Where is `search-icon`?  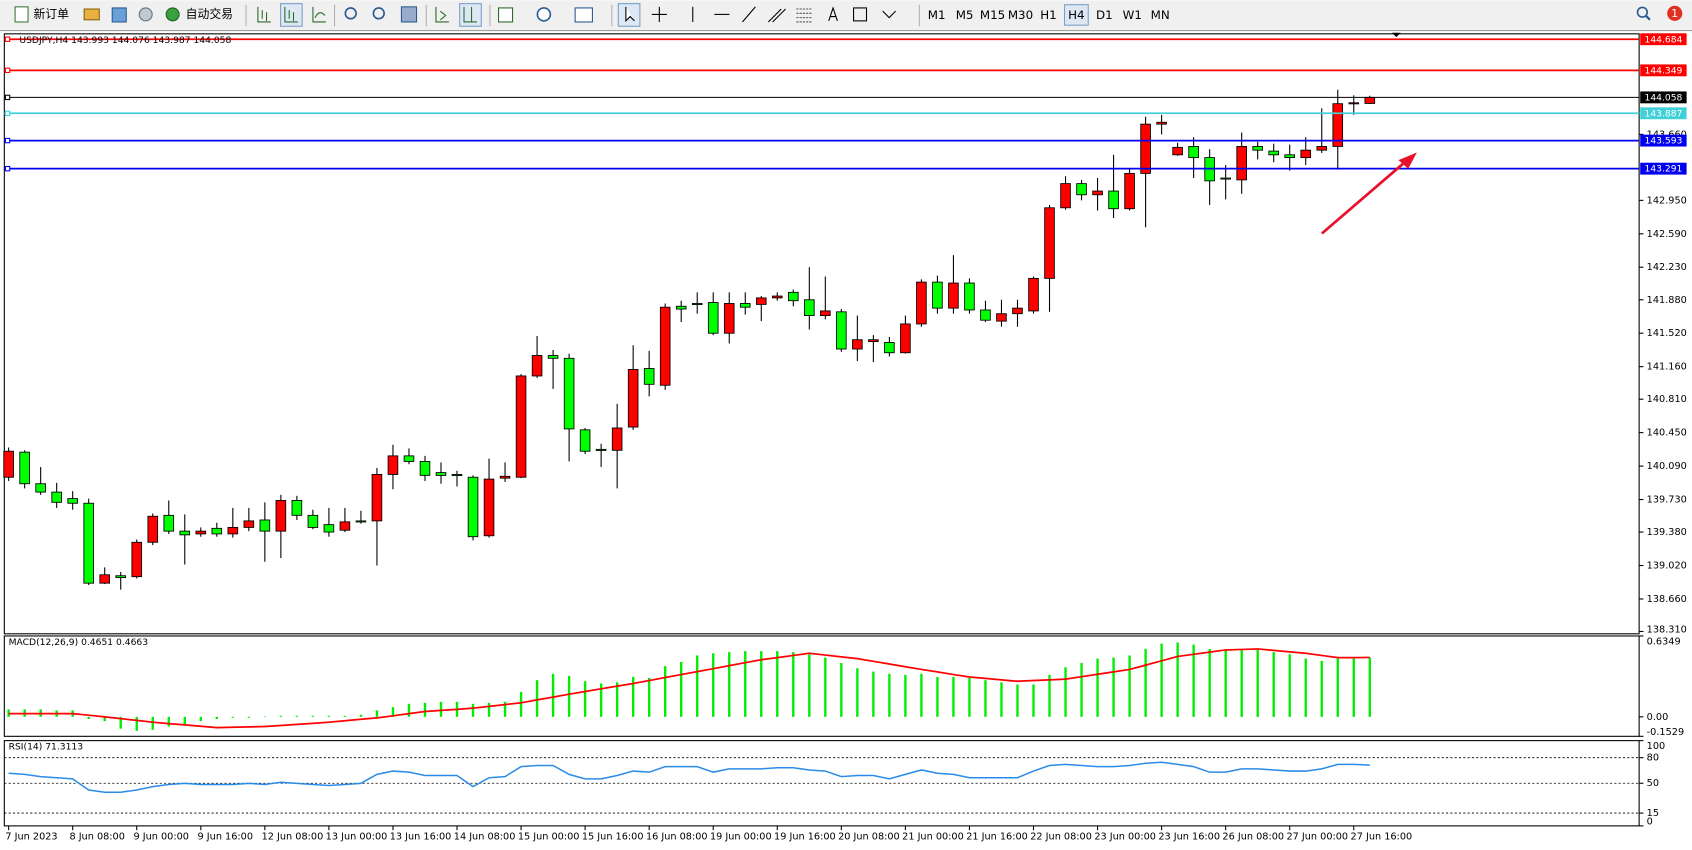
search-icon is located at coordinates (1642, 12).